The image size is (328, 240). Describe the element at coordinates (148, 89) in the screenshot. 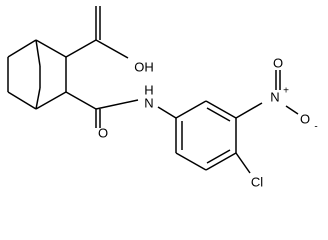

I see `atom-label: H` at that location.